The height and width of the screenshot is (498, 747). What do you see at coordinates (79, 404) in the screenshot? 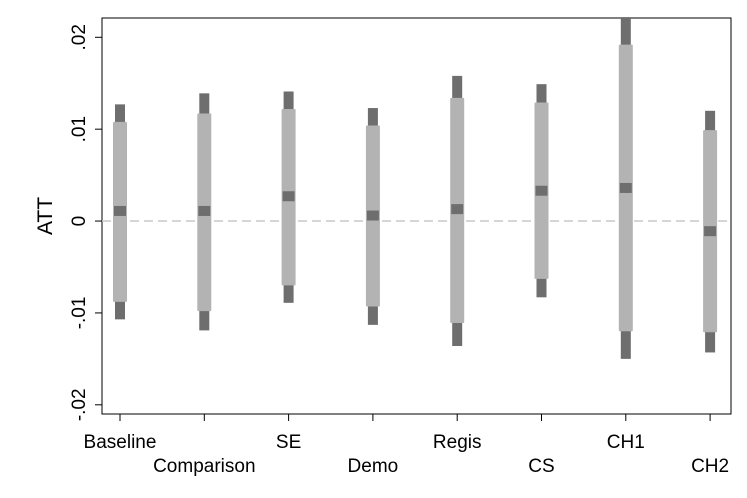
I see `y-tick-label: -.02` at bounding box center [79, 404].